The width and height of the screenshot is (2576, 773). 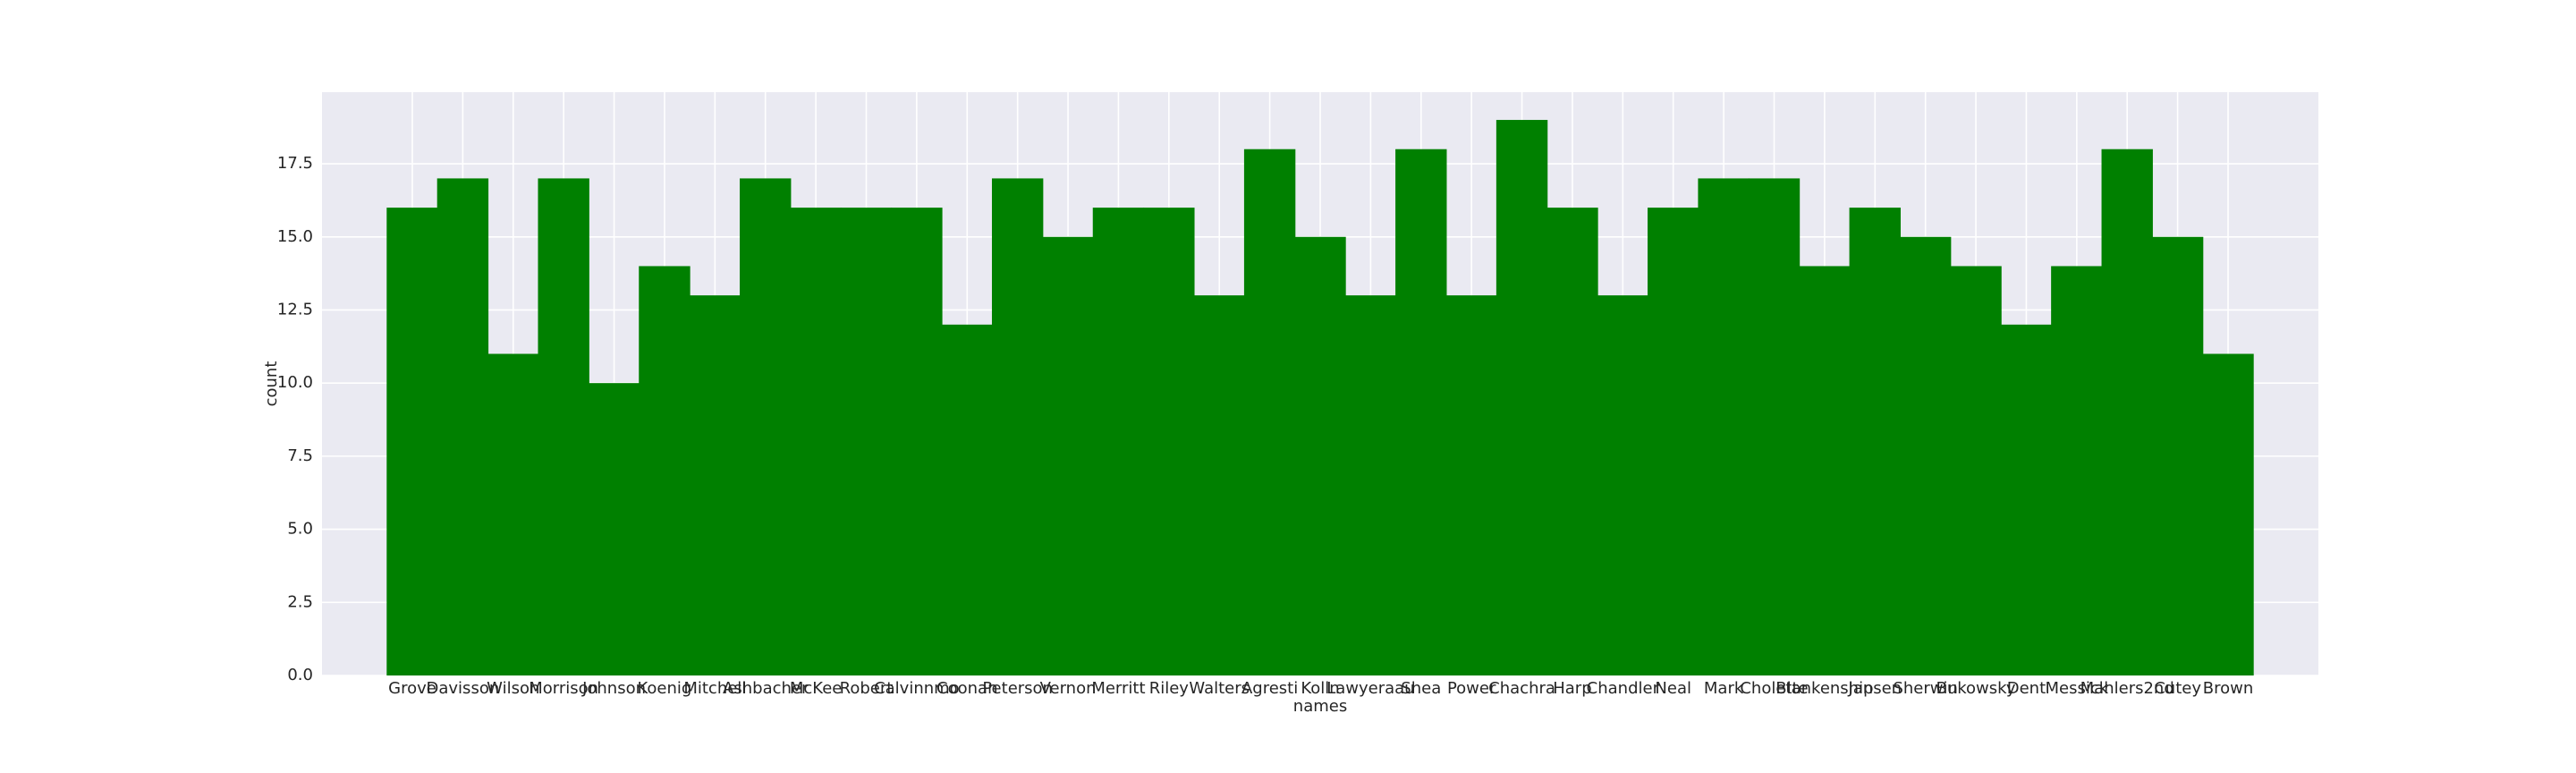 I want to click on x-tick-label: Robert, so click(x=867, y=688).